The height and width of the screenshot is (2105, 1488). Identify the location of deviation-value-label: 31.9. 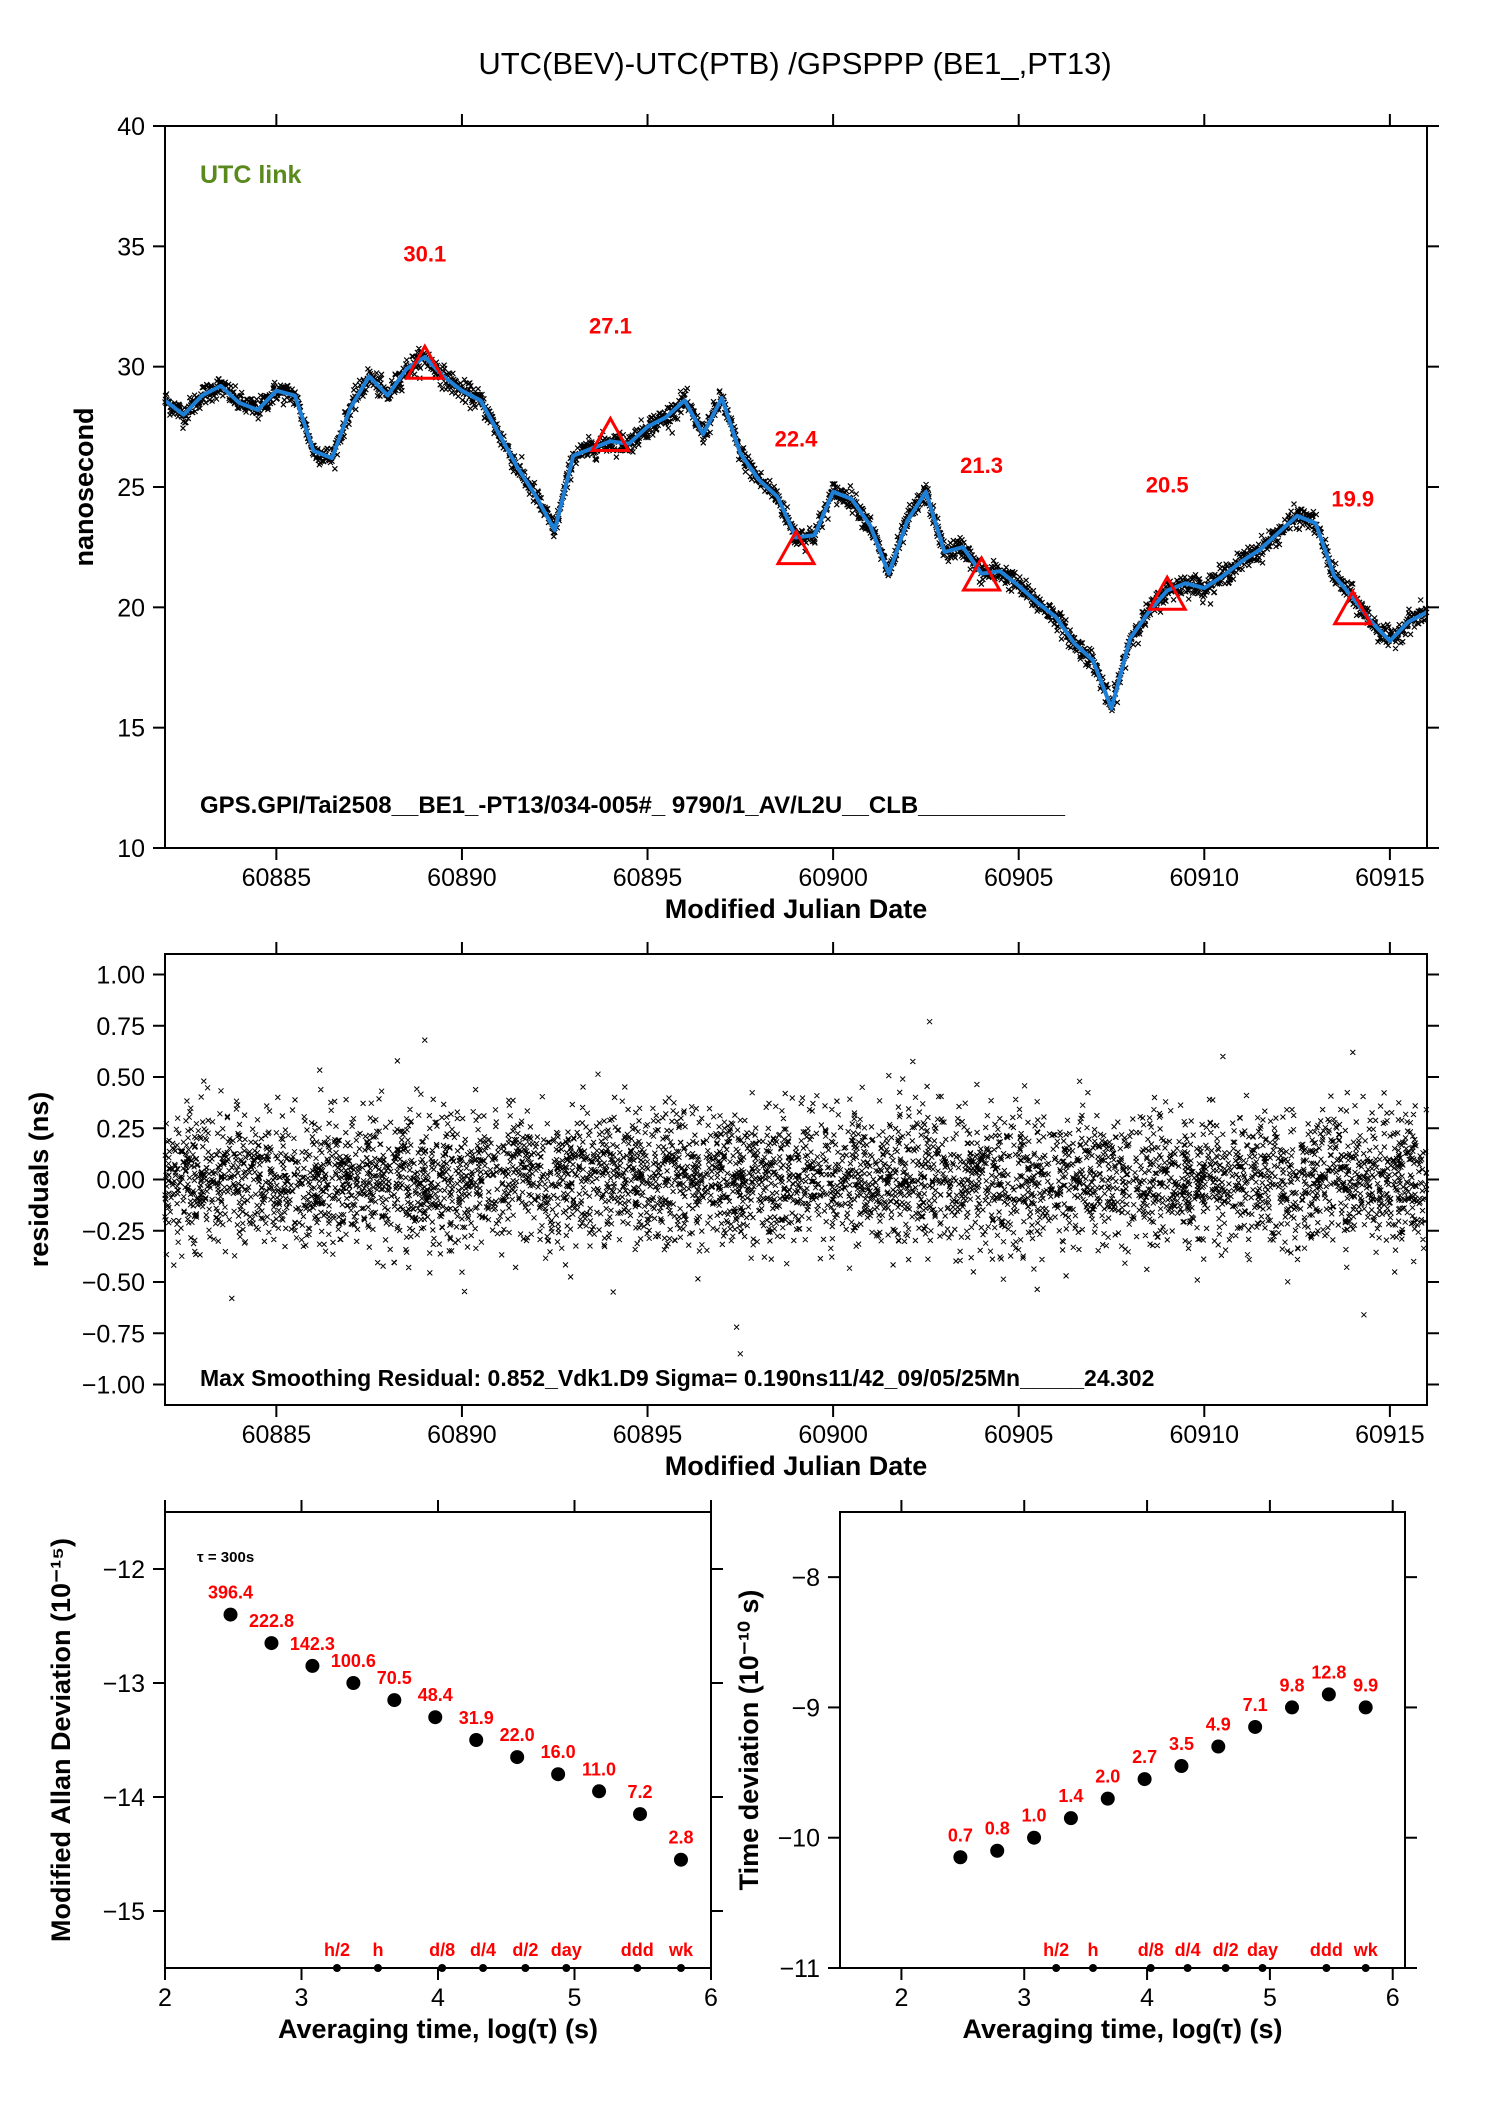
(476, 1718).